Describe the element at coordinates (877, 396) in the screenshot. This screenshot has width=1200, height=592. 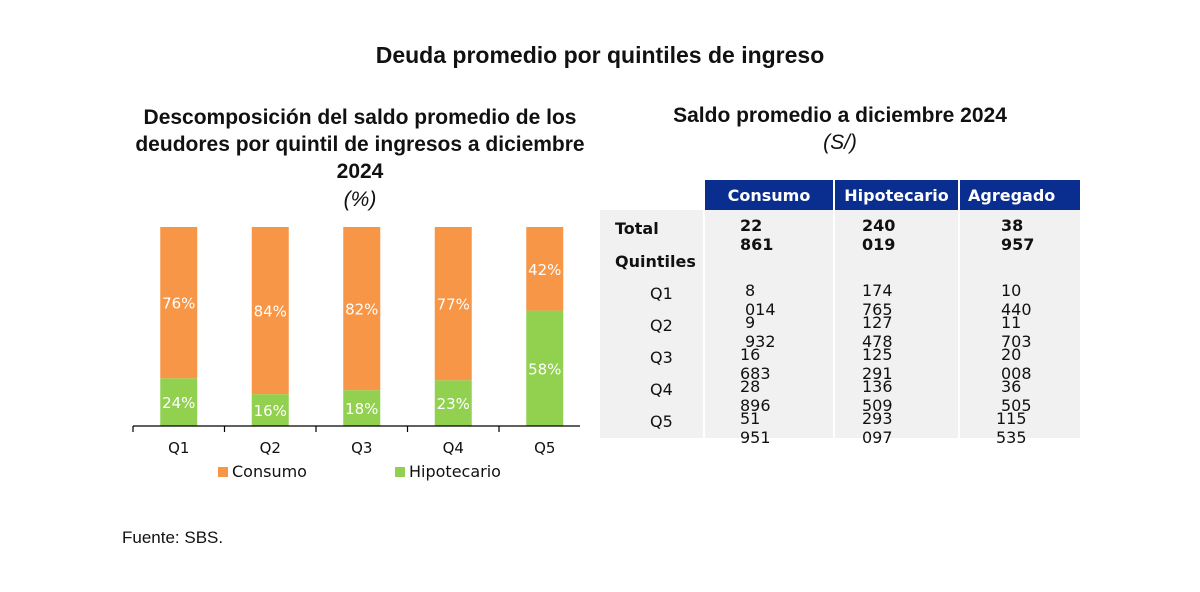
I see `table-cell: 136 509` at that location.